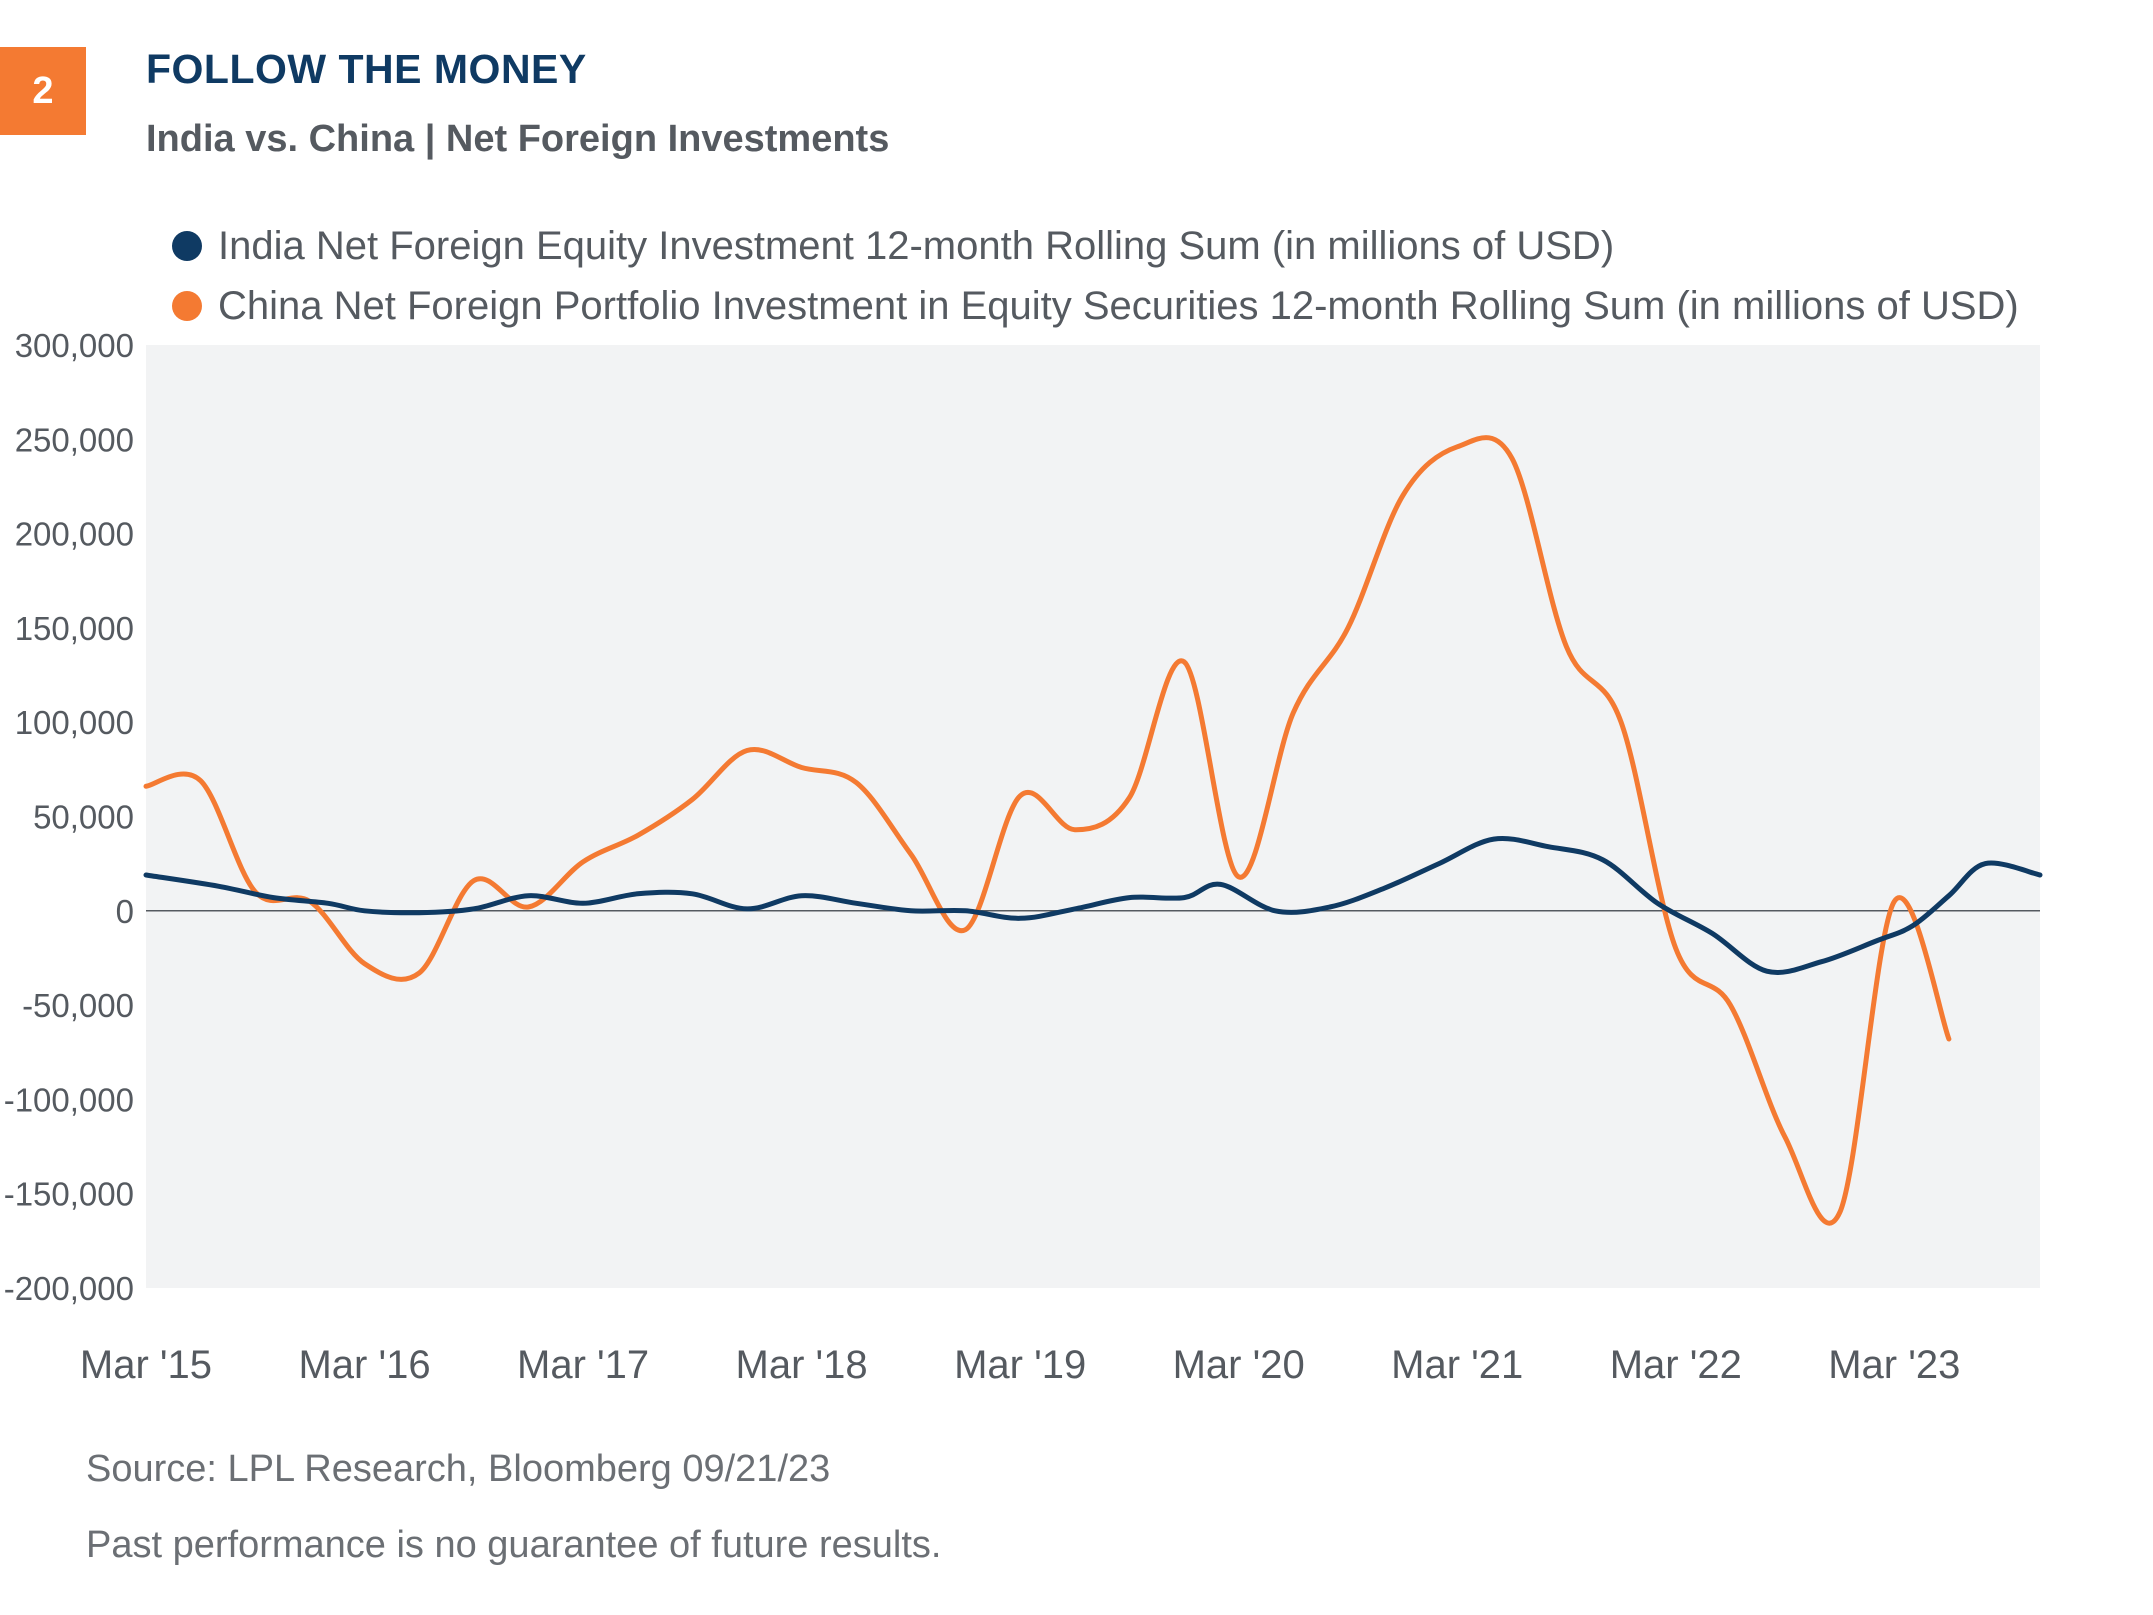 Image resolution: width=2153 pixels, height=1615 pixels. Describe the element at coordinates (187, 306) in the screenshot. I see `legend-dot-china-icon` at that location.